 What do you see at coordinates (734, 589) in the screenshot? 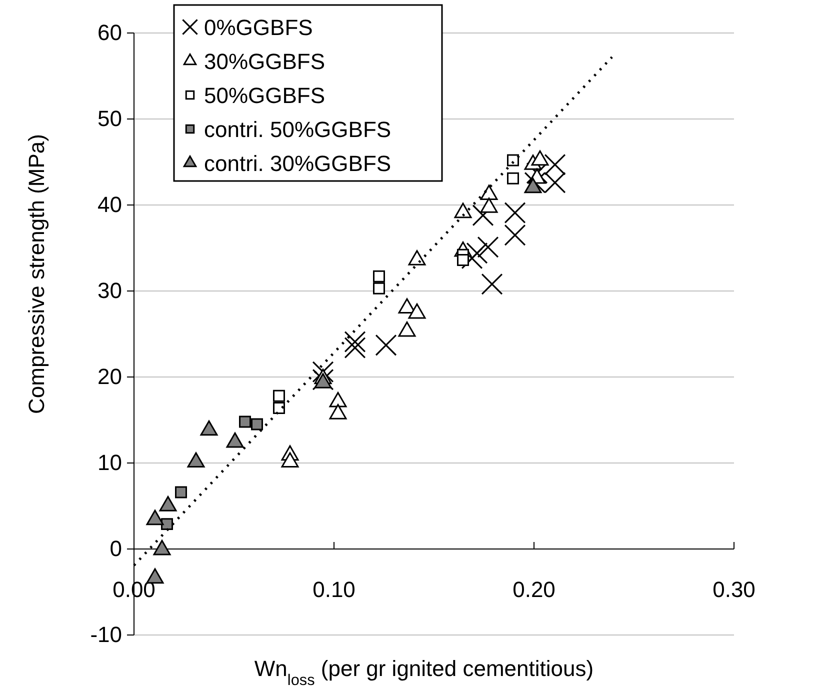
I see `x-tick-label: 0.30` at bounding box center [734, 589].